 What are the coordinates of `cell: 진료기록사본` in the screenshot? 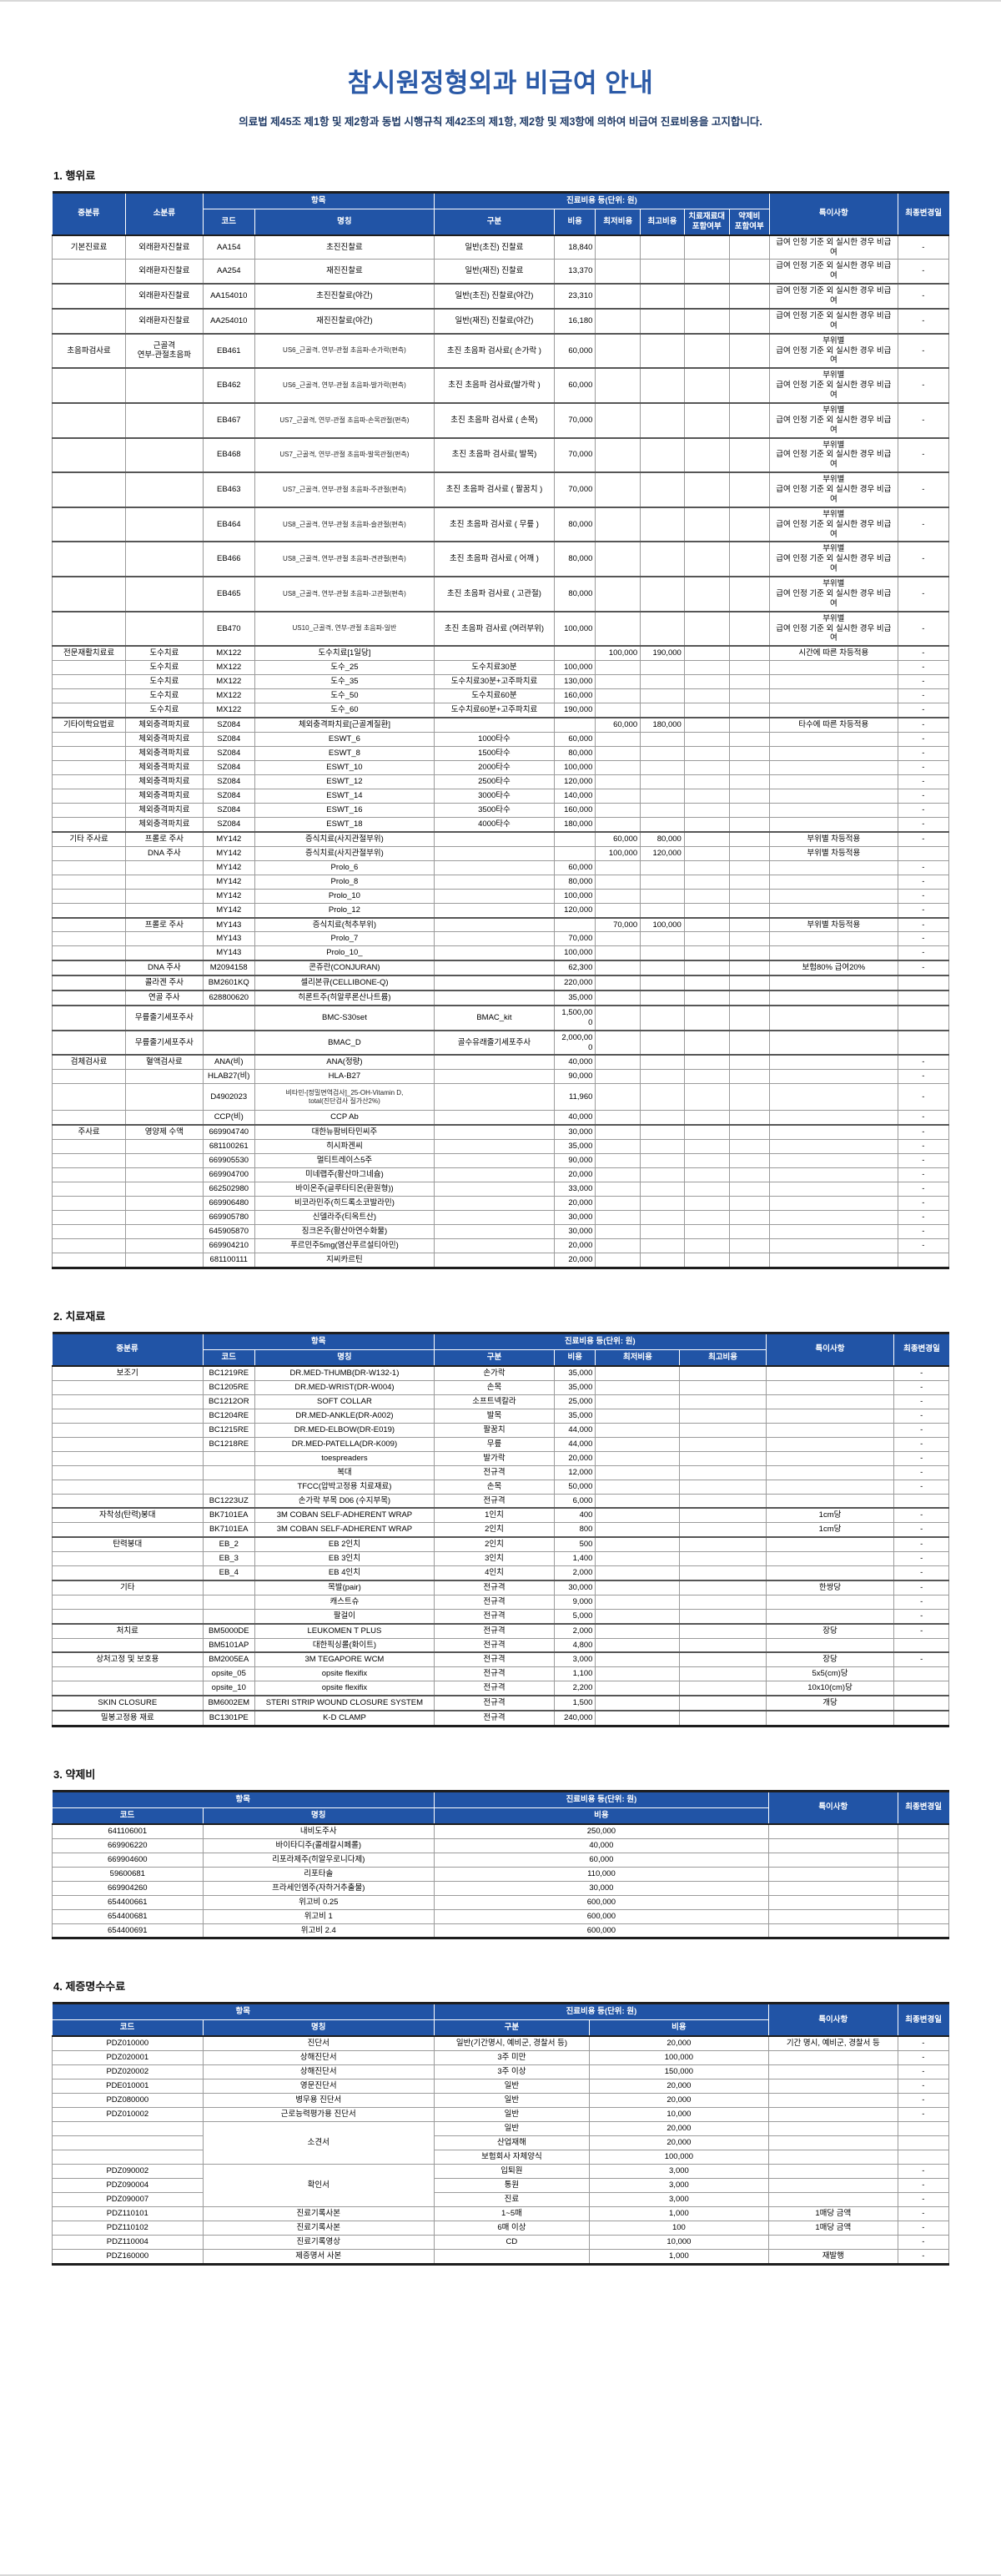 It's located at (318, 2228).